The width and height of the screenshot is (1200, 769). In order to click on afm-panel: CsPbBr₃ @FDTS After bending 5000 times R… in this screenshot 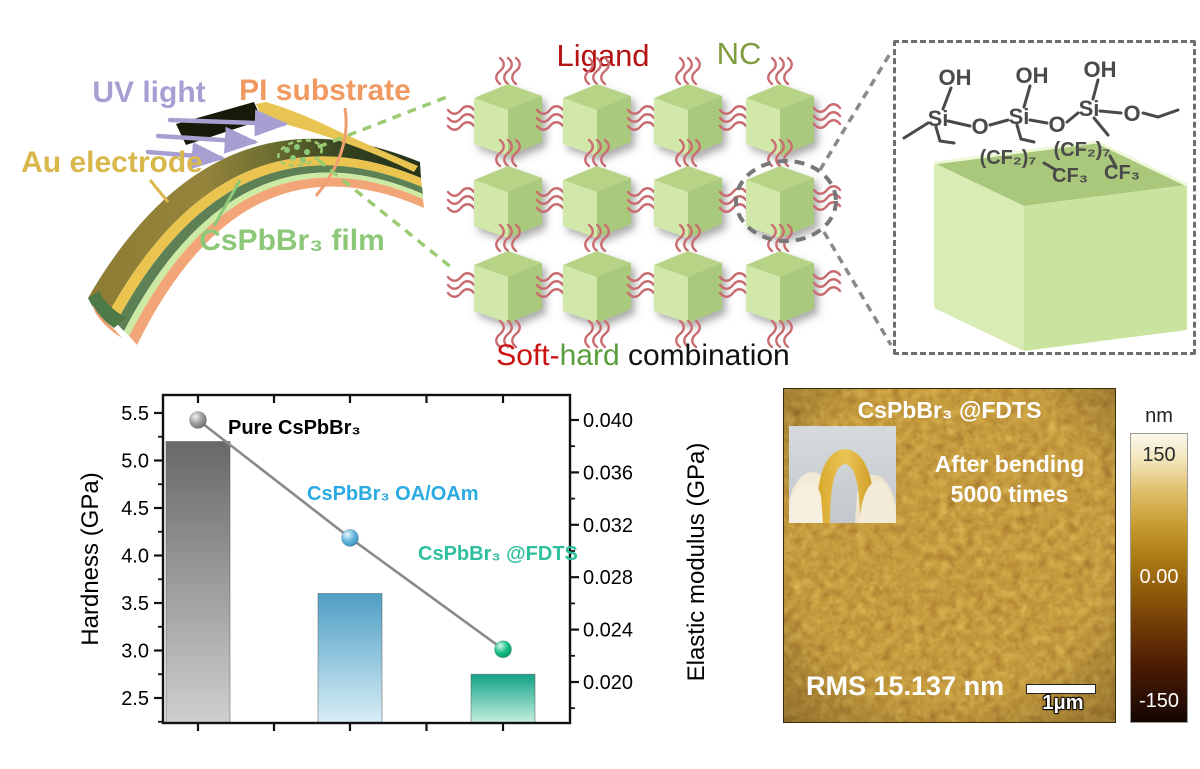, I will do `click(949, 555)`.